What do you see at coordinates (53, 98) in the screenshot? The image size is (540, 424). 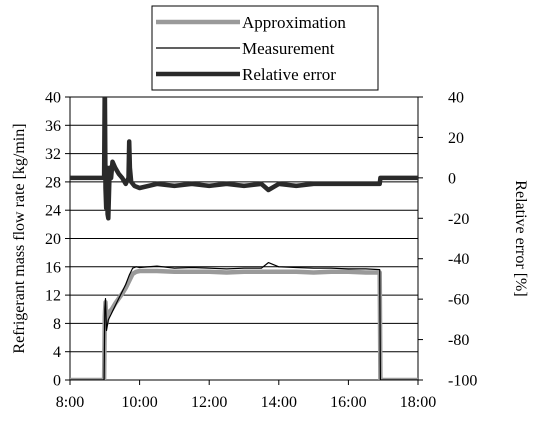 I see `left-tick-label: 40` at bounding box center [53, 98].